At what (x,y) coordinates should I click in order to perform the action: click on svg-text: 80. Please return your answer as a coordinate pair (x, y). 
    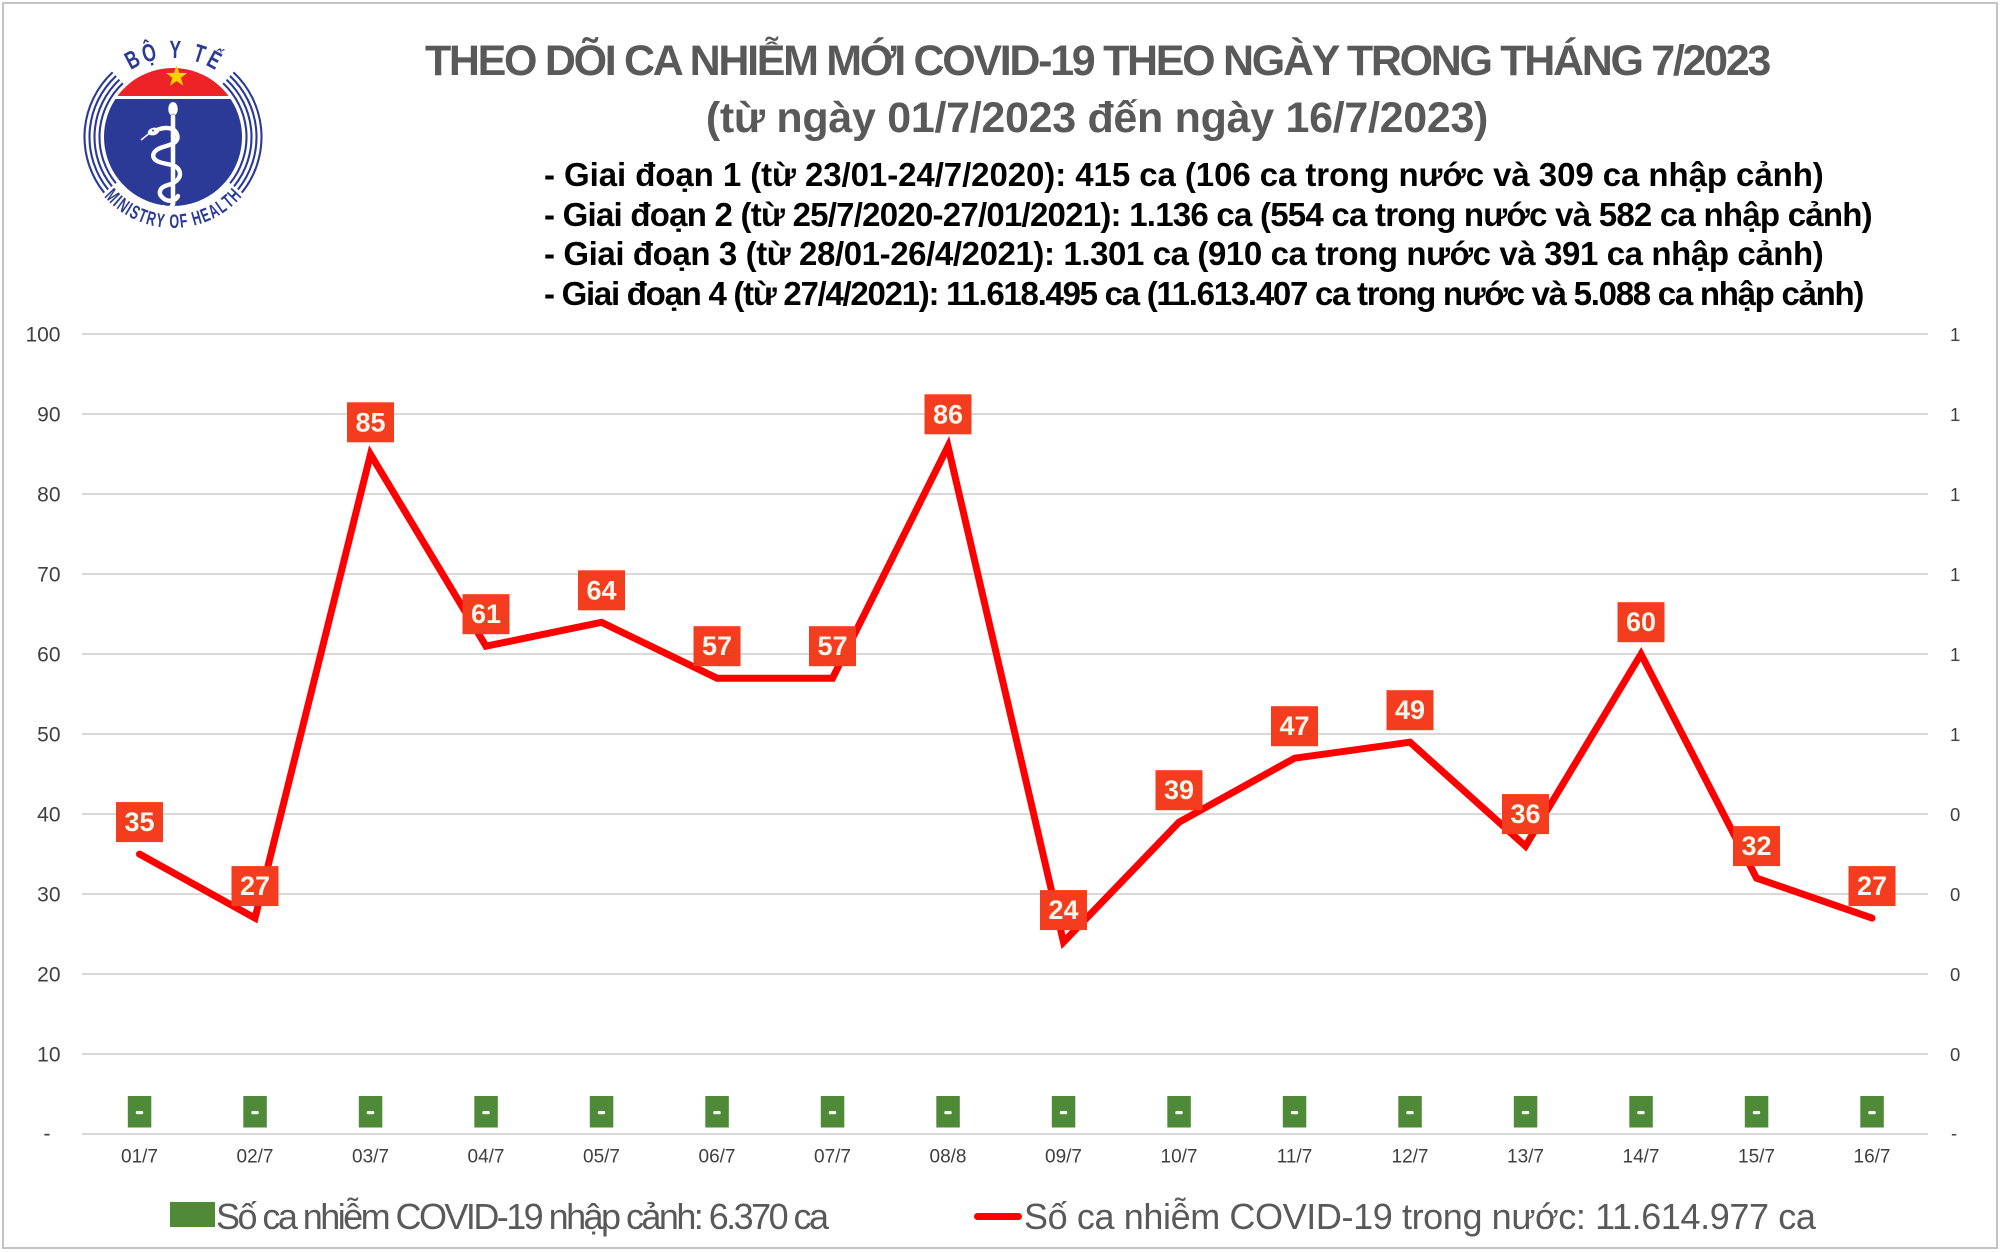
    Looking at the image, I should click on (48, 495).